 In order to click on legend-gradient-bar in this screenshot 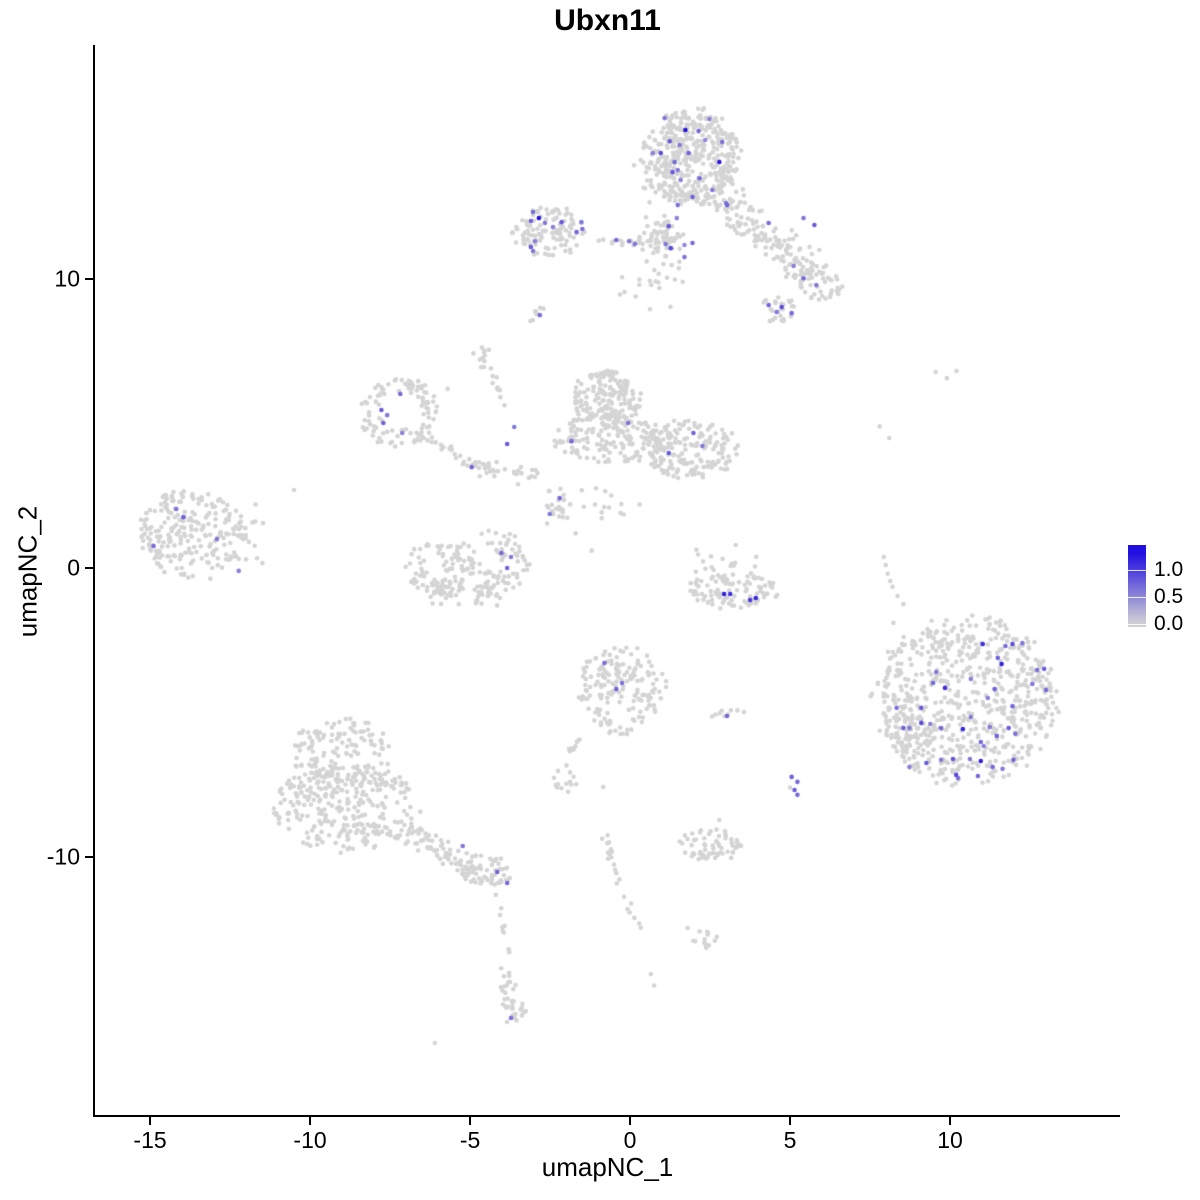, I will do `click(1137, 586)`.